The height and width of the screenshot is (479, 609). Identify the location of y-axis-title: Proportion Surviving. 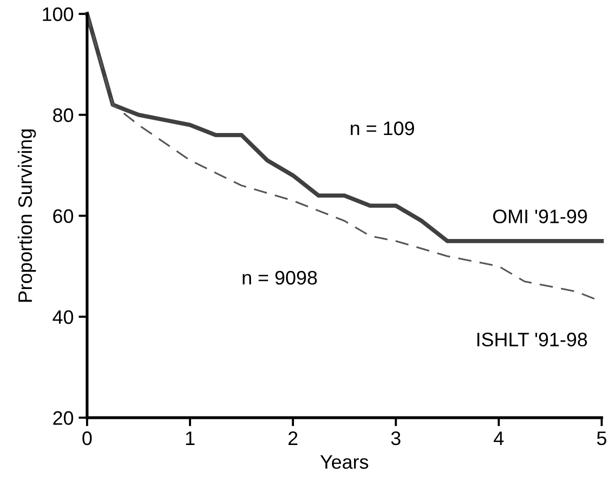
(27, 215).